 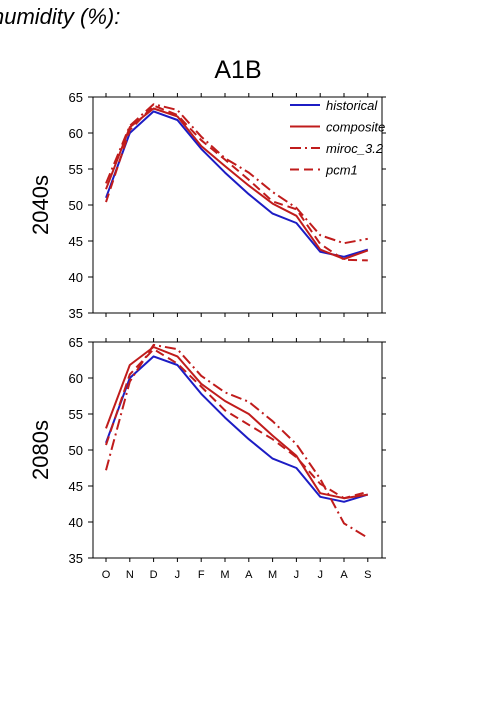 What do you see at coordinates (352, 105) in the screenshot?
I see `legend-label: historical` at bounding box center [352, 105].